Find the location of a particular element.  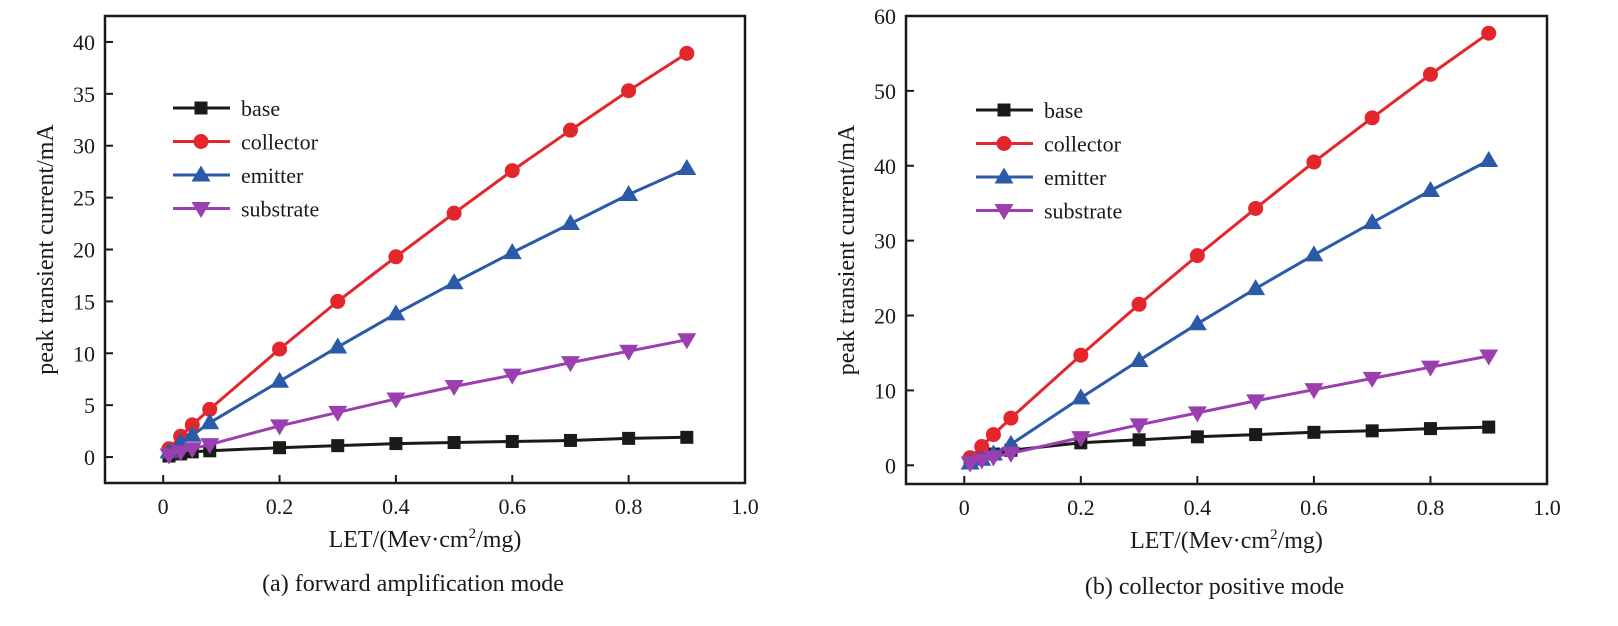

legend-label: collector is located at coordinates (1083, 144).